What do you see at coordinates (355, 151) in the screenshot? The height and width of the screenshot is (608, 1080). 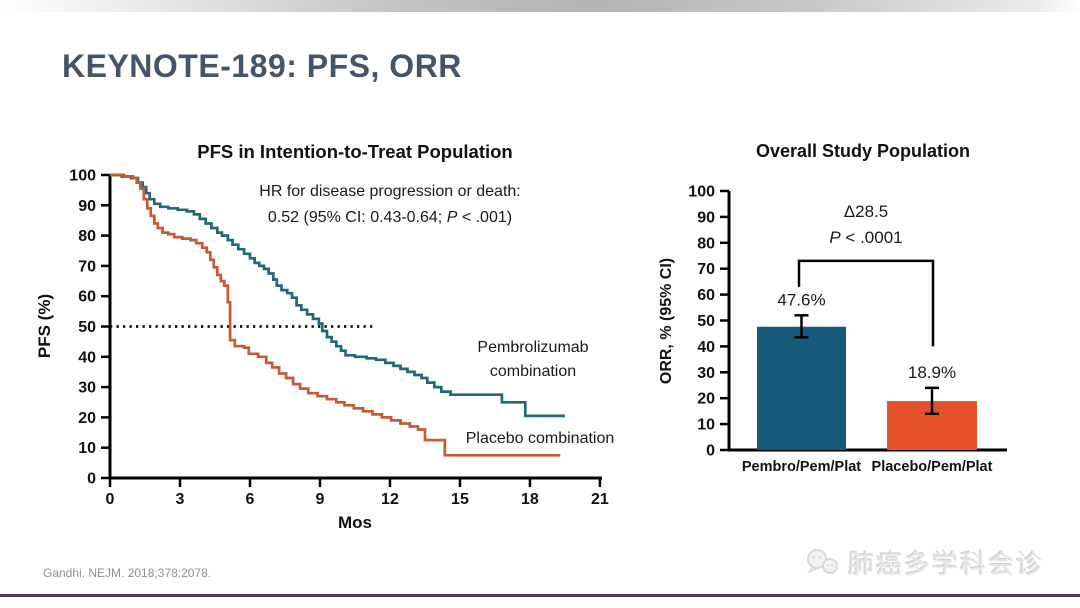 I see `km-title: PFS in Intention-to-Treat Population` at bounding box center [355, 151].